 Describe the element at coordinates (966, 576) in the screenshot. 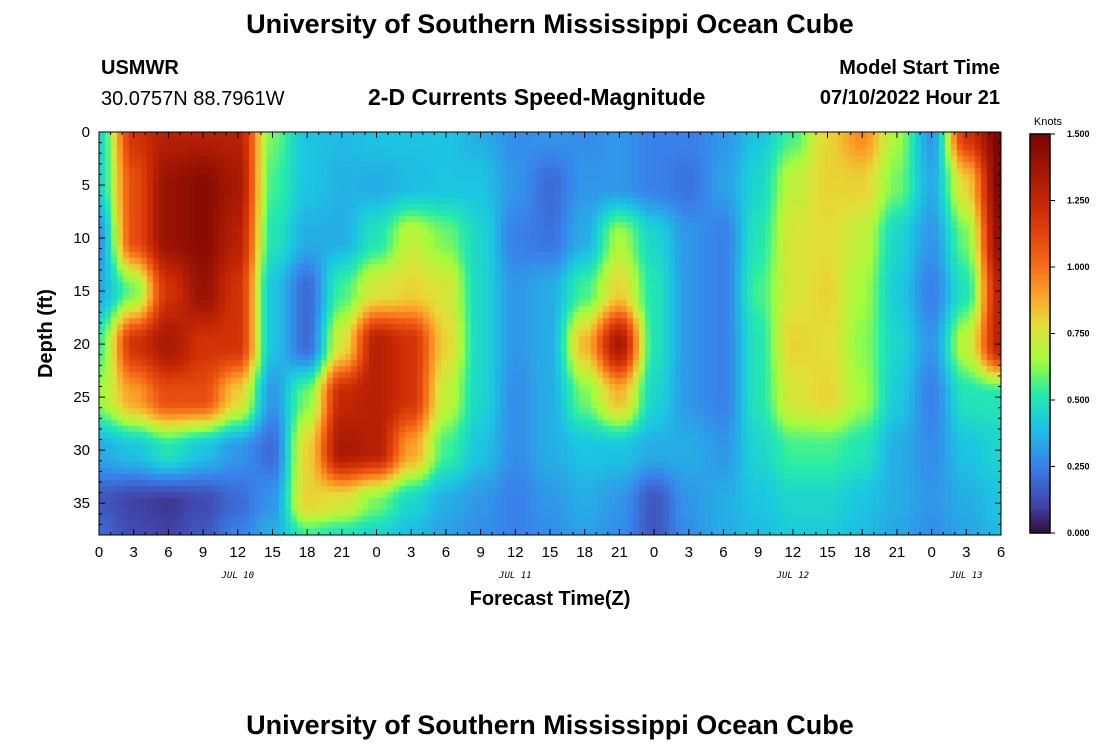

I see `date-label: JUL 13` at that location.